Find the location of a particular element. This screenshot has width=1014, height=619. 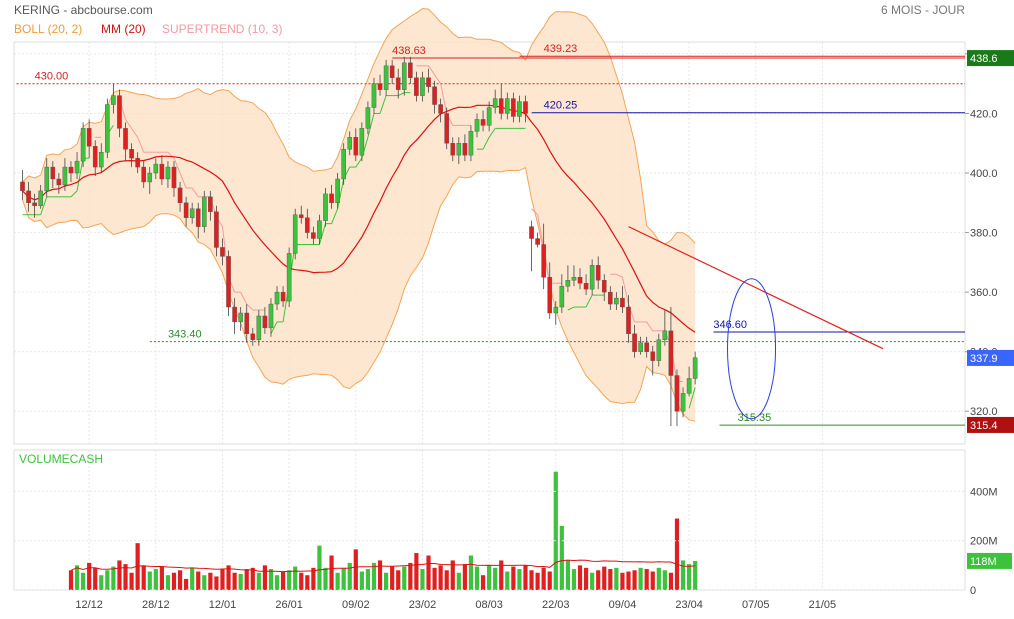

highlight-ellipse is located at coordinates (752, 349).